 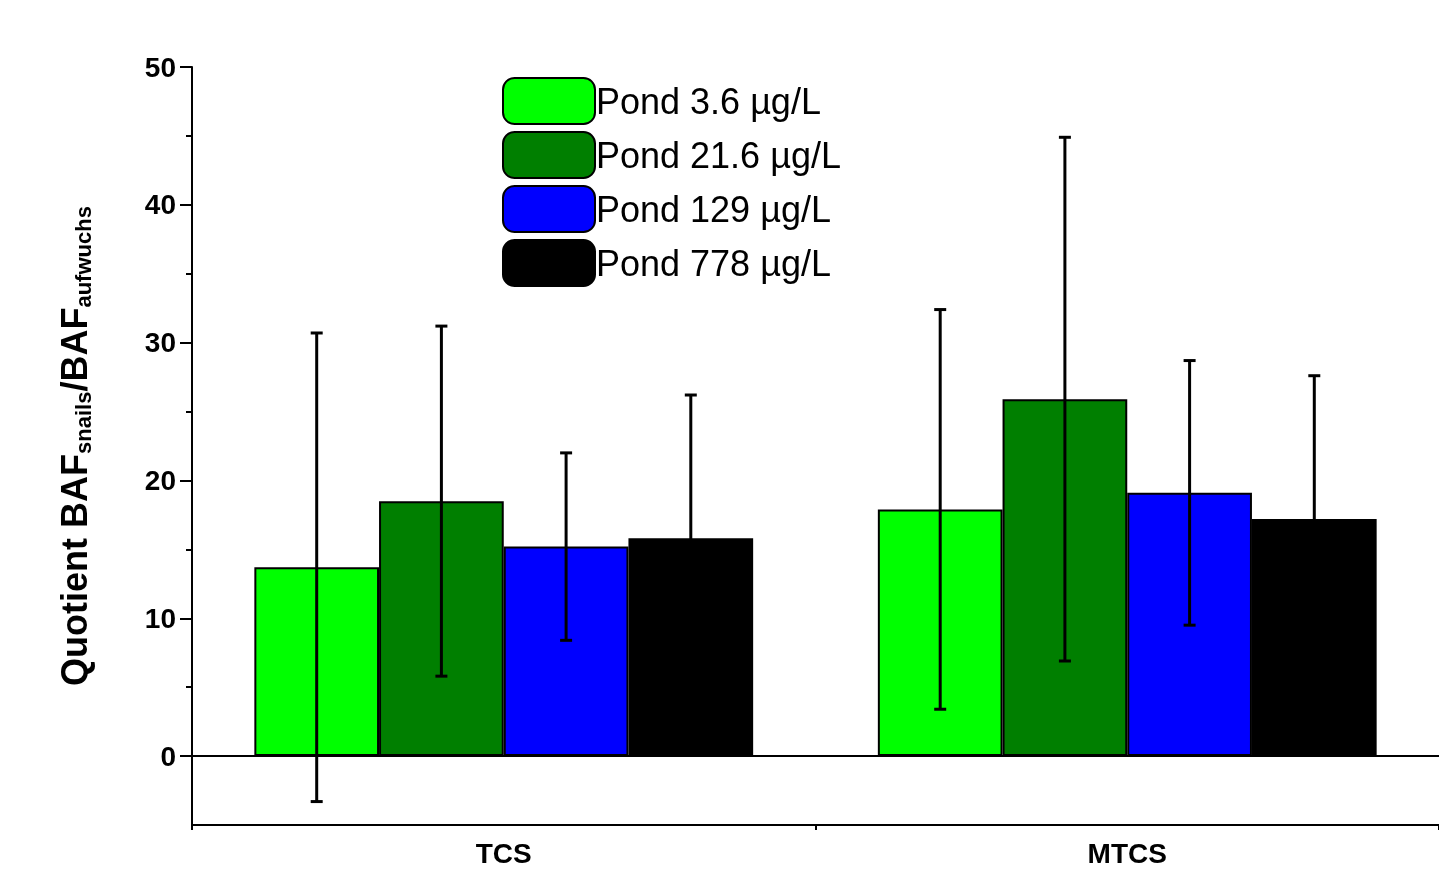 I want to click on x-tick-label: TCS, so click(x=503, y=853).